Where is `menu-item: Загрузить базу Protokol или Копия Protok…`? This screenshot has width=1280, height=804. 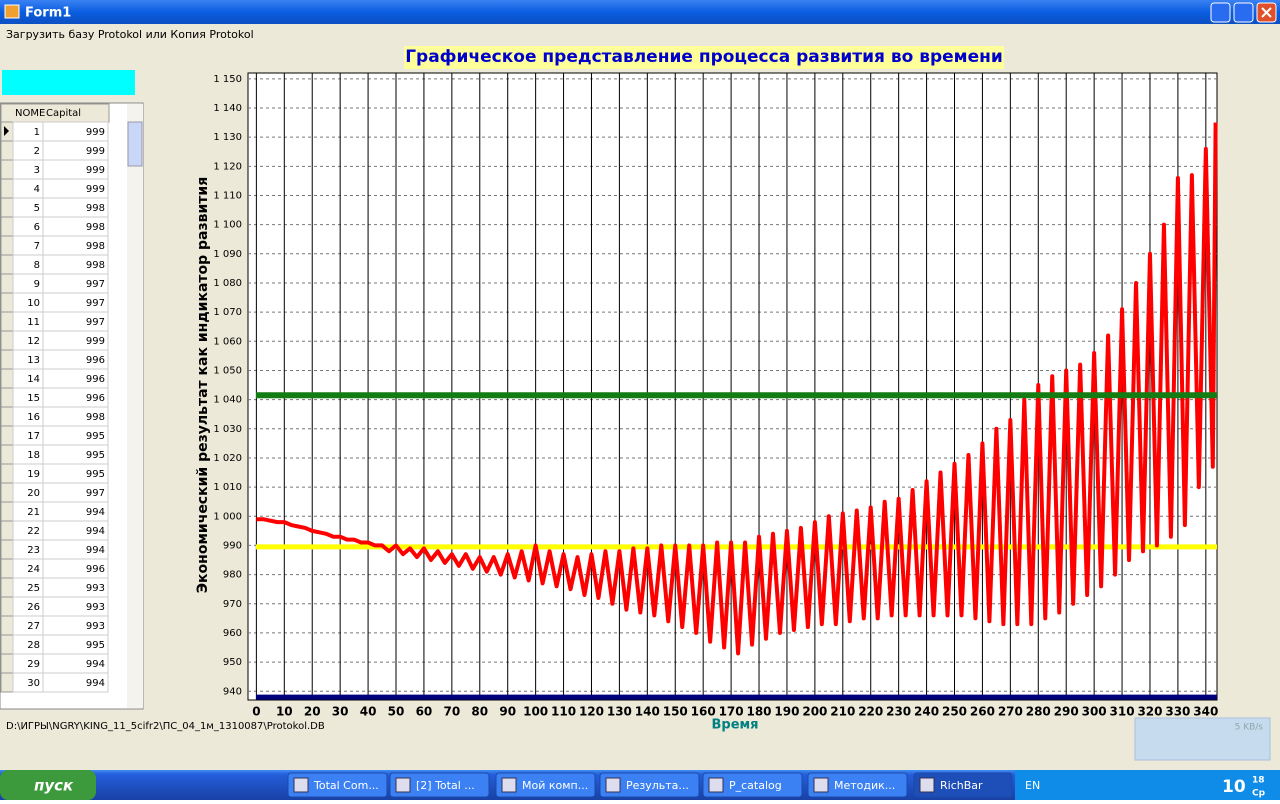
menu-item: Загрузить базу Protokol или Копия Protok… is located at coordinates (130, 34).